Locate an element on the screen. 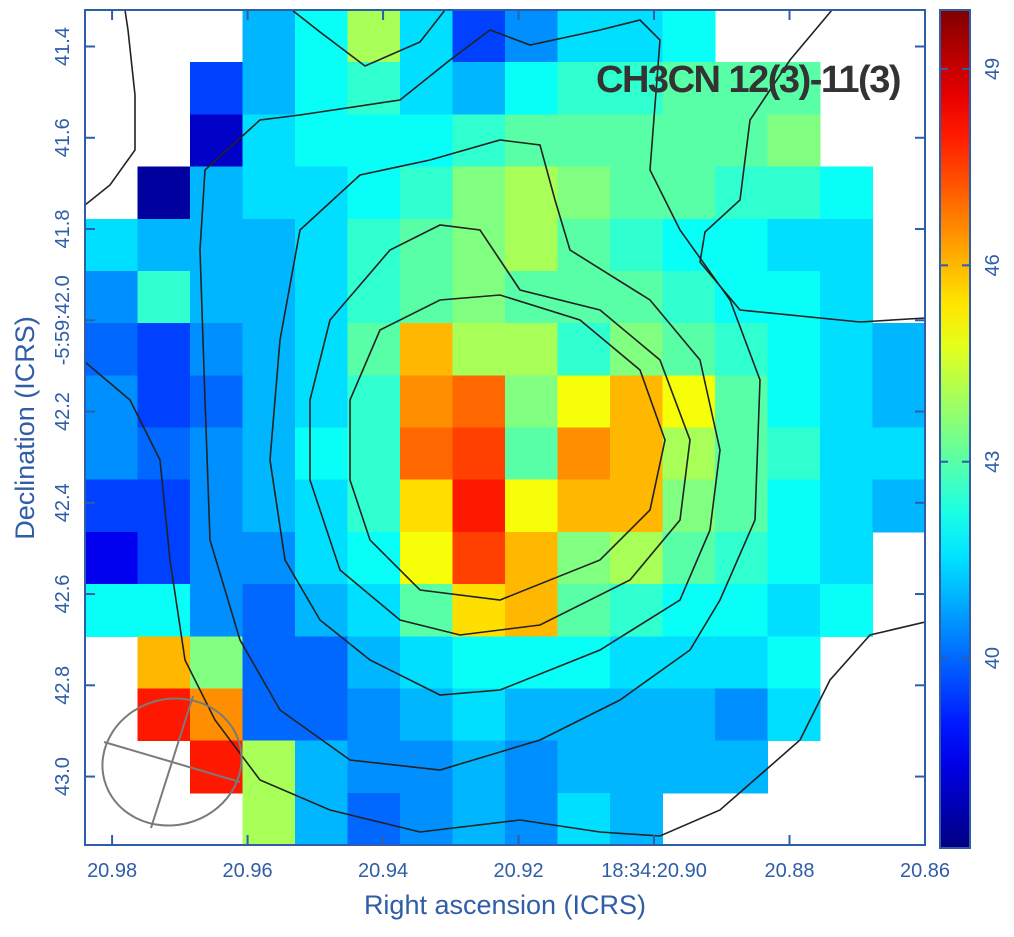 This screenshot has height=937, width=1014. x-tick-label: 20.86 is located at coordinates (925, 871).